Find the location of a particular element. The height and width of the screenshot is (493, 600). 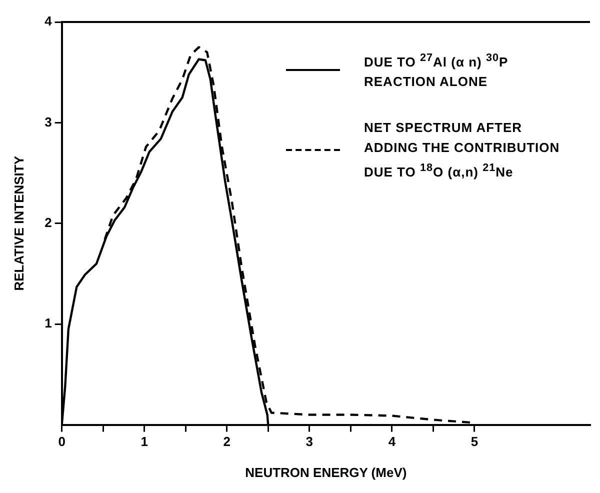

y-tick-label: 2 is located at coordinates (48, 222).